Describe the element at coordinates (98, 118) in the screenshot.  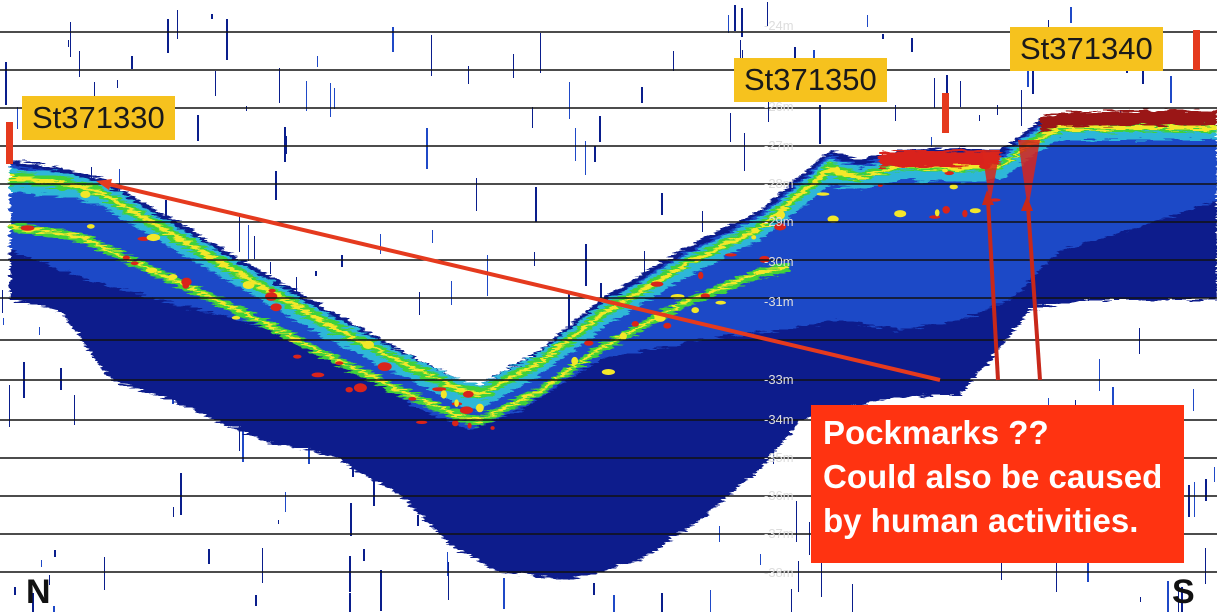
I see `station-label-left: St371330` at that location.